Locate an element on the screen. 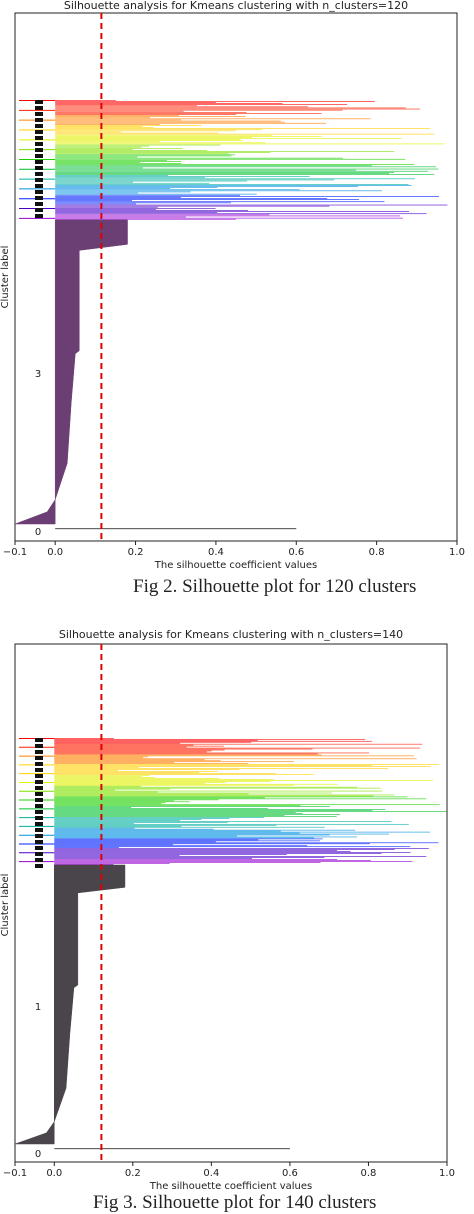 The width and height of the screenshot is (474, 1214). x-tick-label: 0.6 is located at coordinates (296, 552).